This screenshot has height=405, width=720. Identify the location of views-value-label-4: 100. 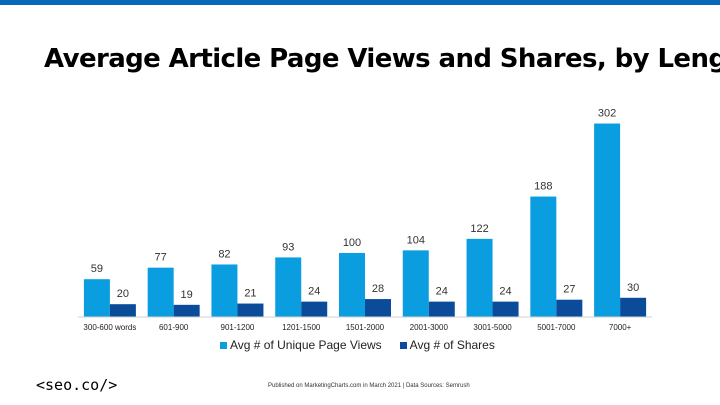
(352, 243).